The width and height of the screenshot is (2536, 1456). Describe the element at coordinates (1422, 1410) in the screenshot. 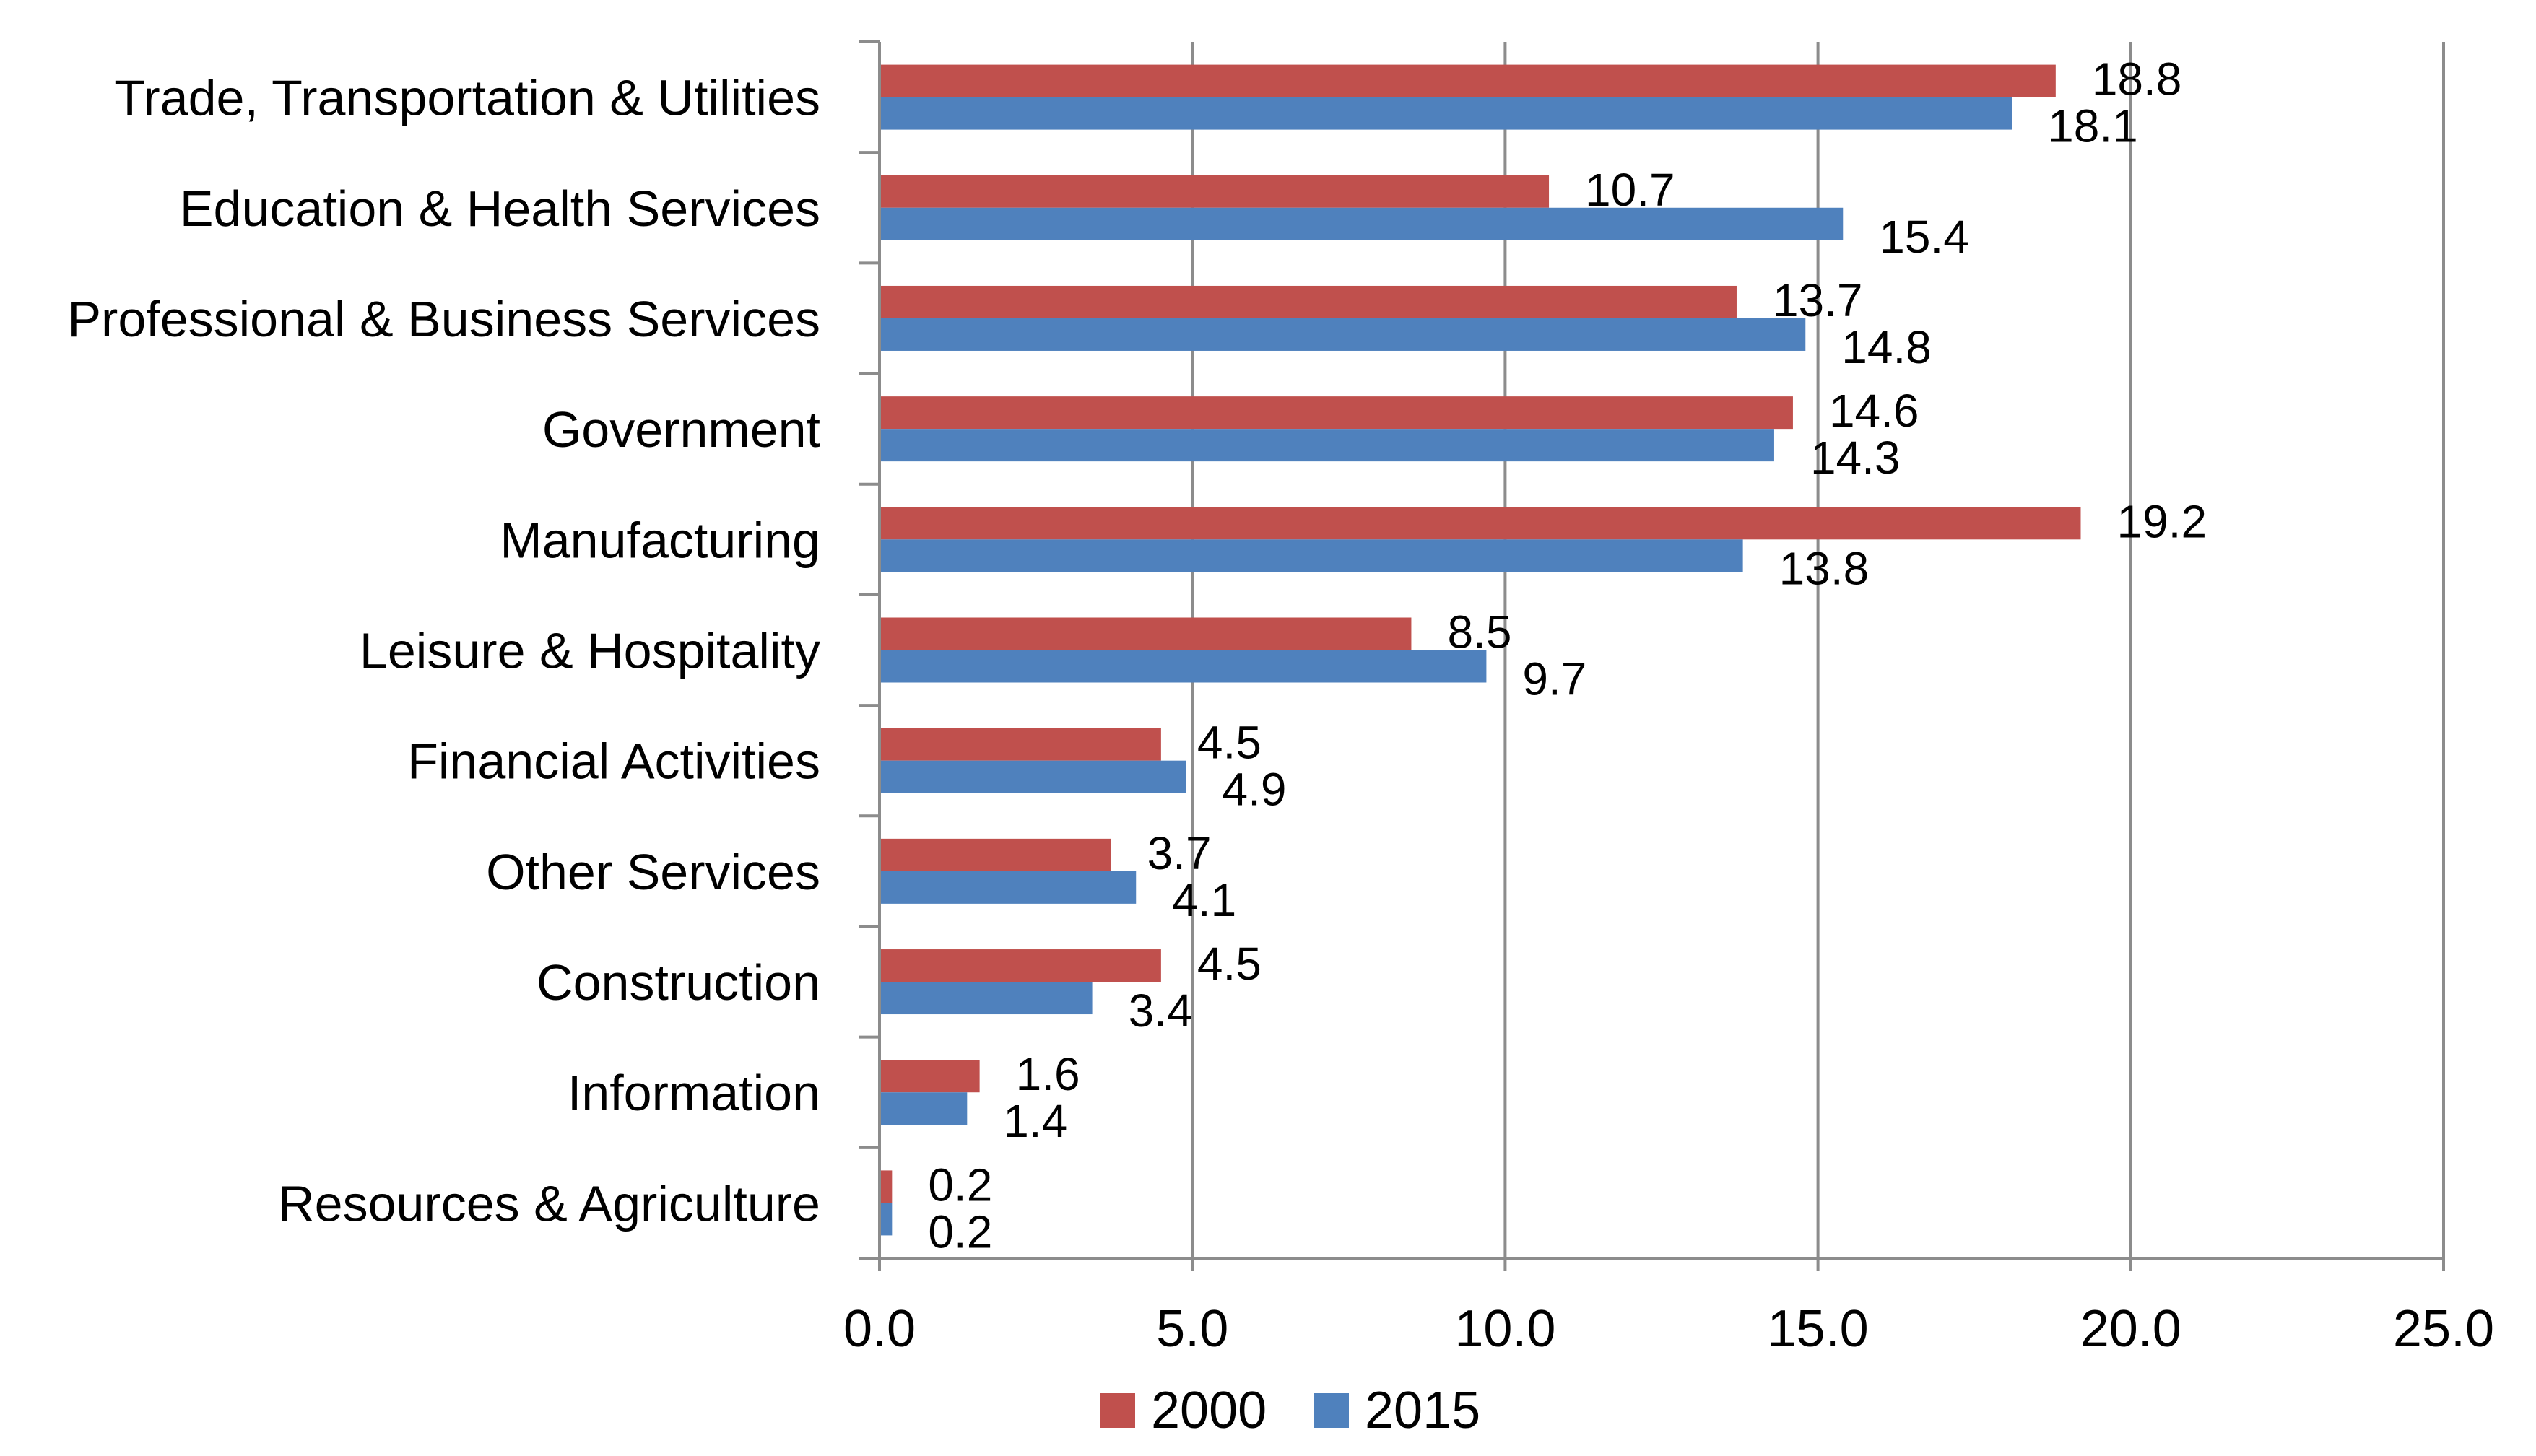

I see `legend-label-2015: 2015` at that location.